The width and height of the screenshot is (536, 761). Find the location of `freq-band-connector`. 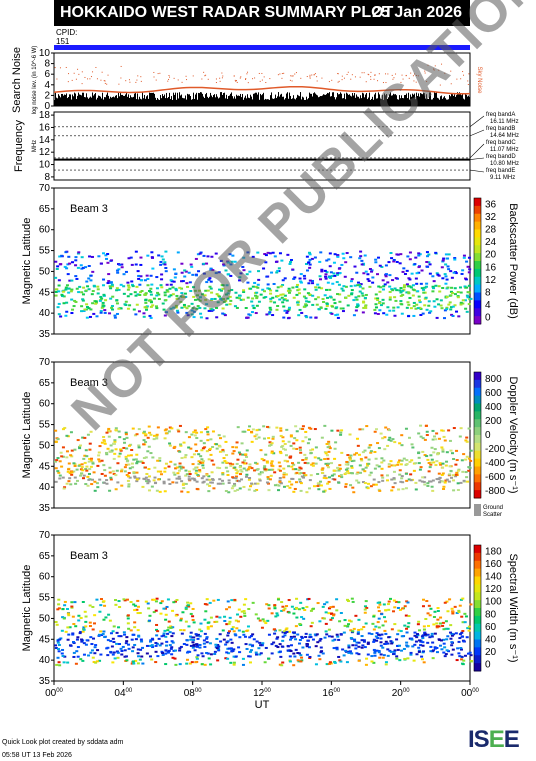

freq-band-connector is located at coordinates (477, 158).